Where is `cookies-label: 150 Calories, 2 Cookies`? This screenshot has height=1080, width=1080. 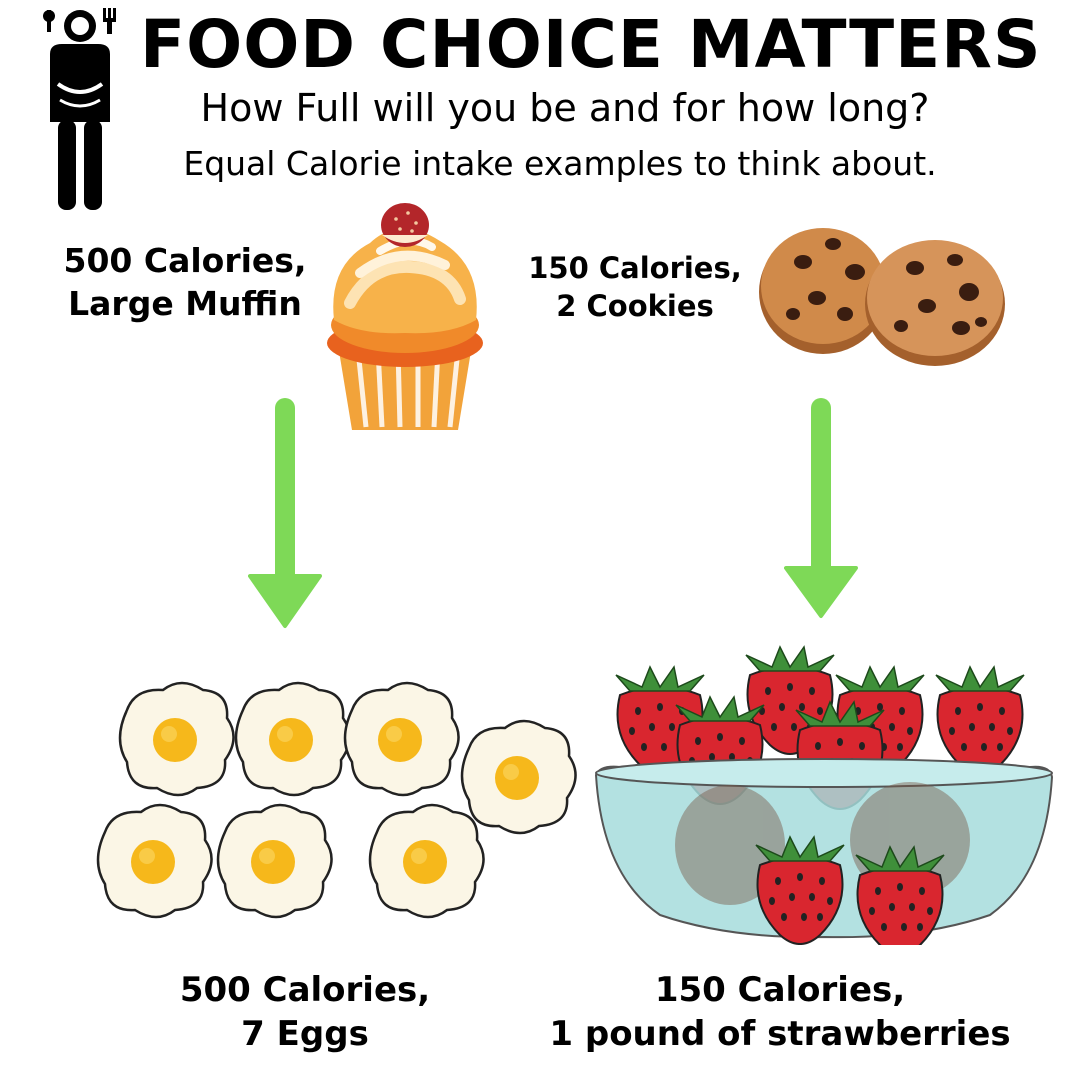
cookies-label: 150 Calories, 2 Cookies is located at coordinates (635, 287).